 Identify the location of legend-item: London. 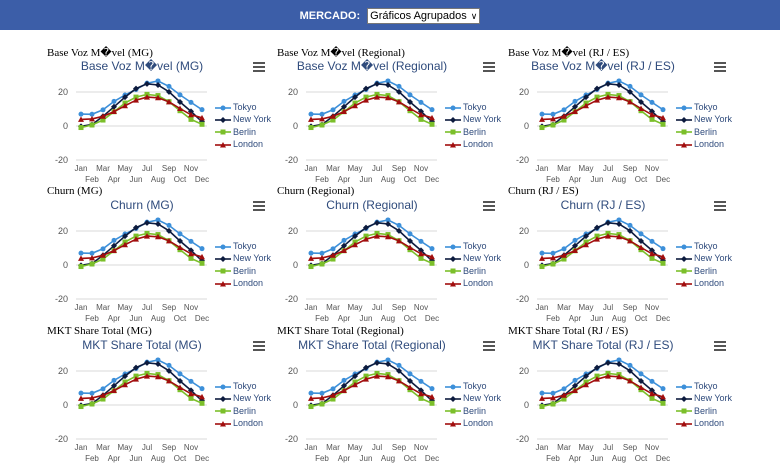
(473, 423).